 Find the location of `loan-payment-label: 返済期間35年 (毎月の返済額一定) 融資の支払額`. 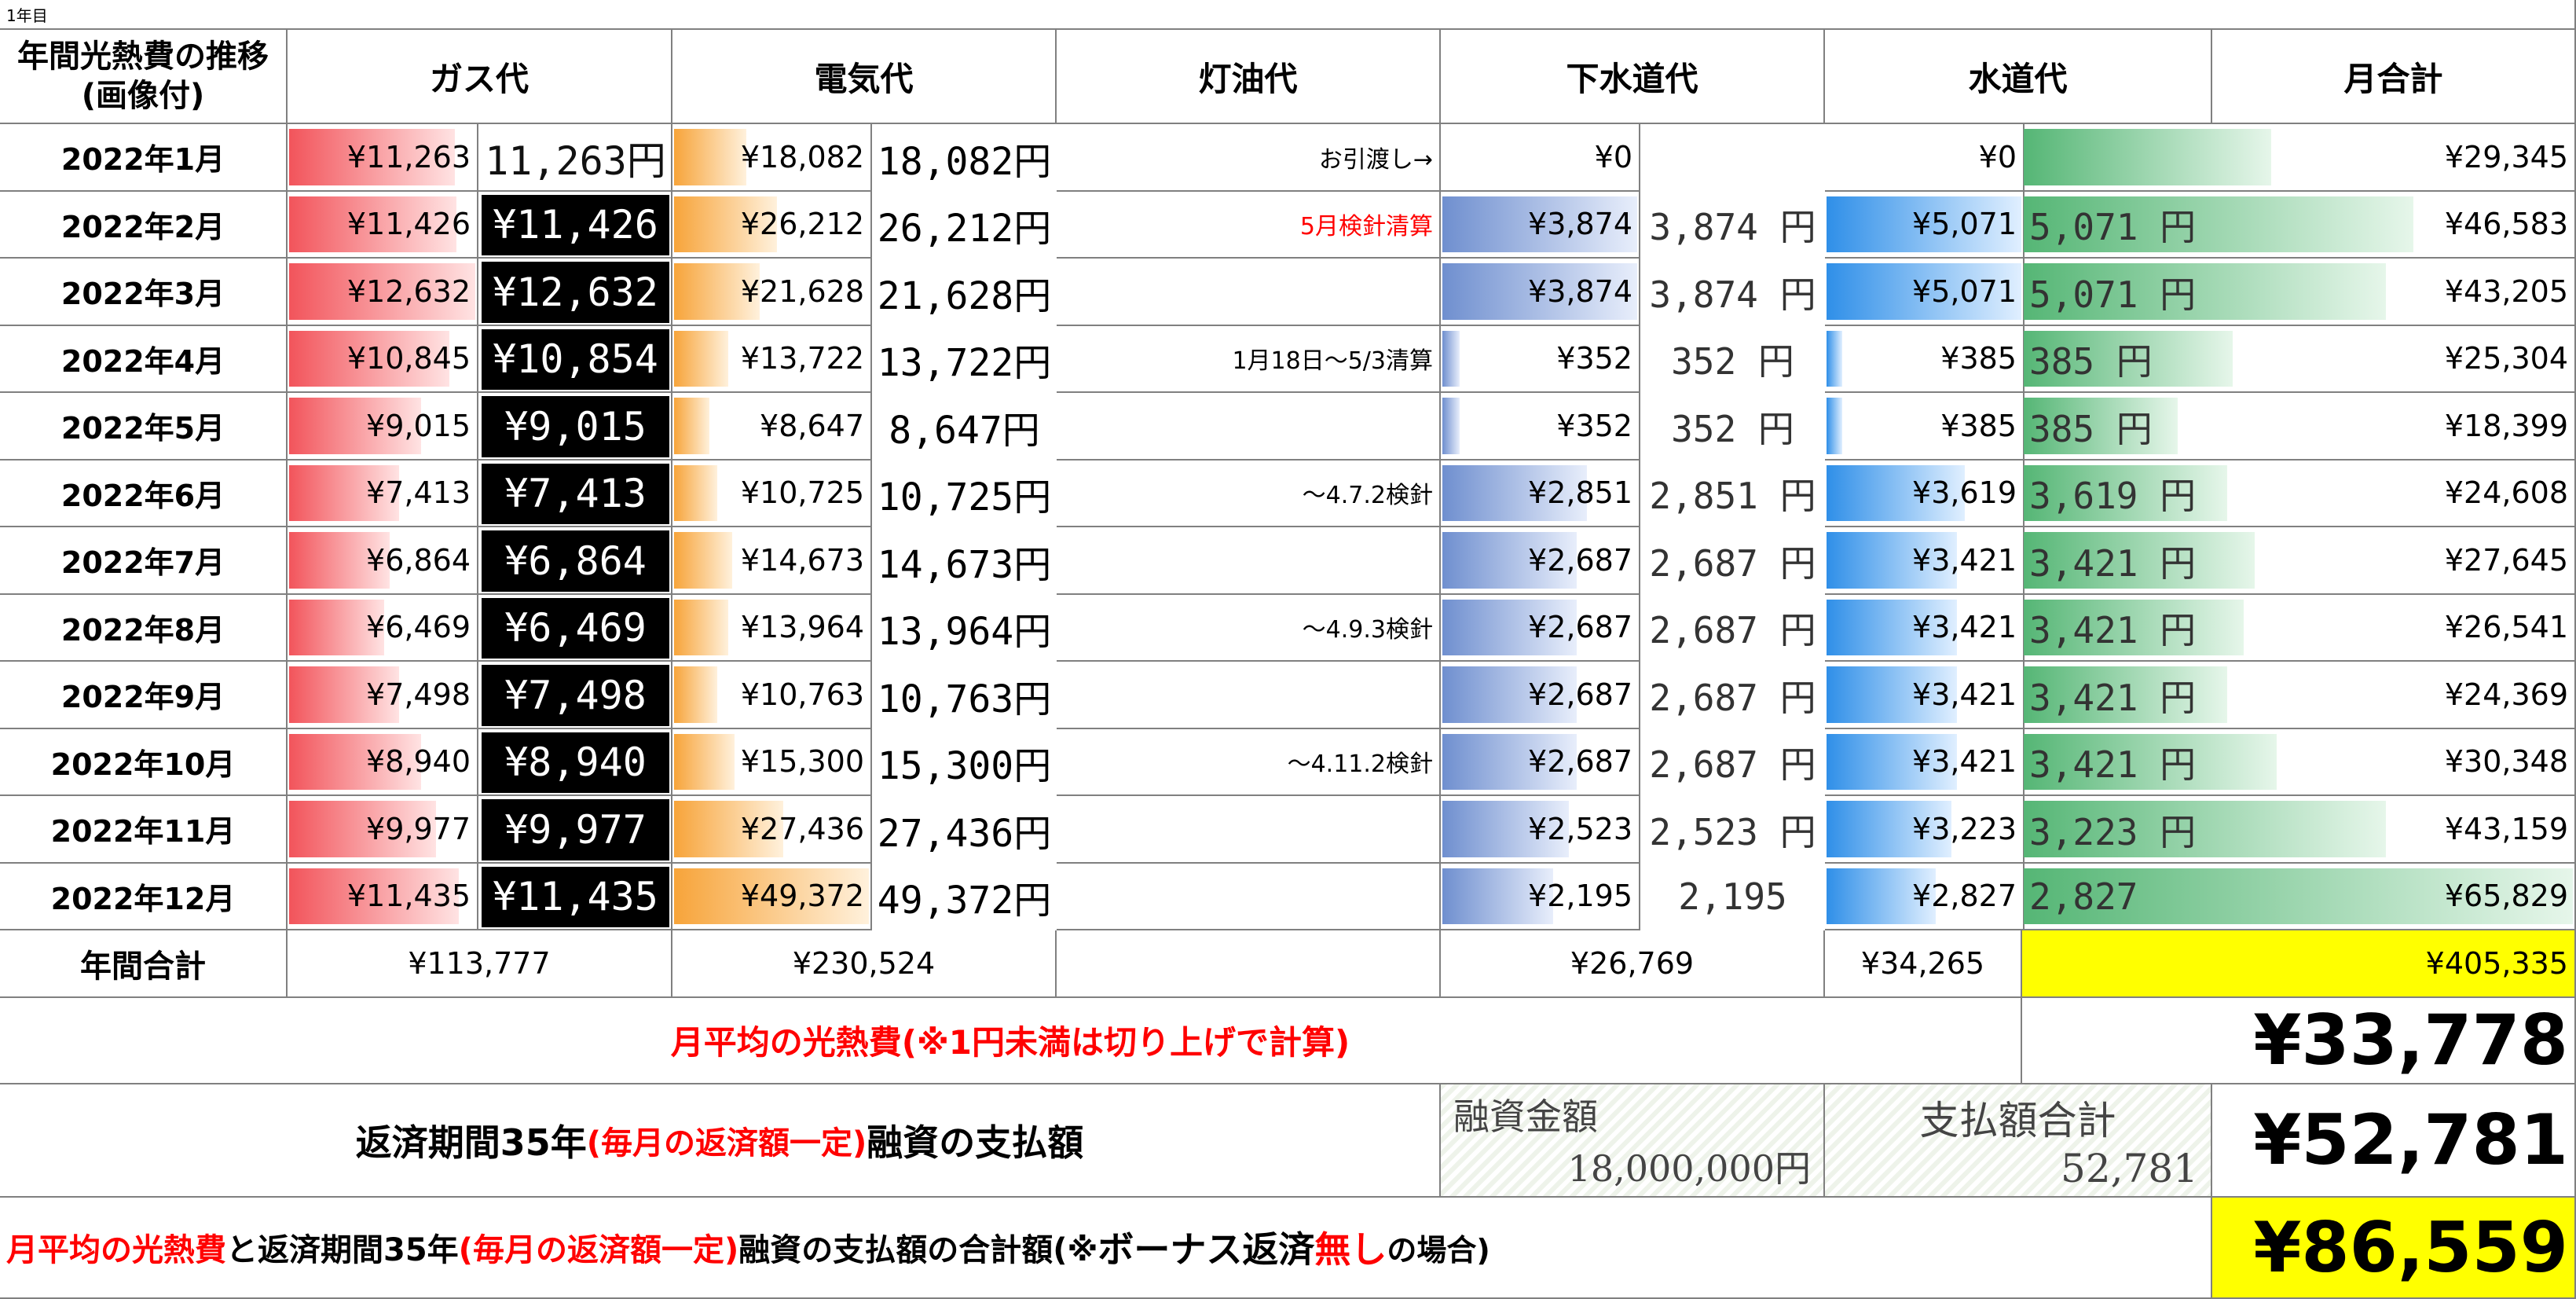

loan-payment-label: 返済期間35年 (毎月の返済額一定) 融資の支払額 is located at coordinates (720, 1141).